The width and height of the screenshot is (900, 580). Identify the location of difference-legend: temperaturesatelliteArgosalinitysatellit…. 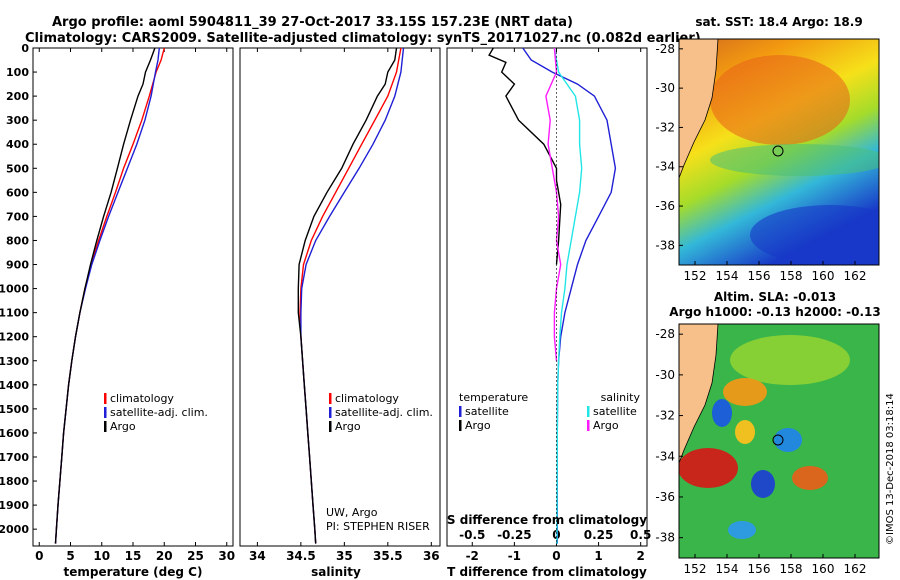
(549, 411).